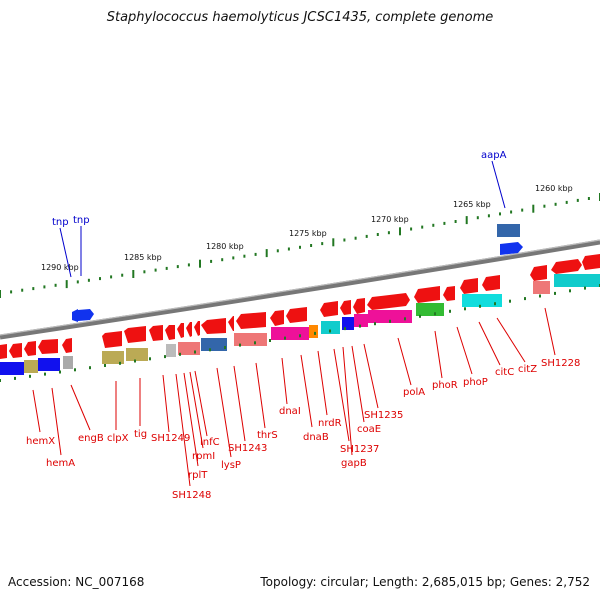 The width and height of the screenshot is (600, 600). What do you see at coordinates (203, 456) in the screenshot?
I see `gene-label: rpmI` at bounding box center [203, 456].